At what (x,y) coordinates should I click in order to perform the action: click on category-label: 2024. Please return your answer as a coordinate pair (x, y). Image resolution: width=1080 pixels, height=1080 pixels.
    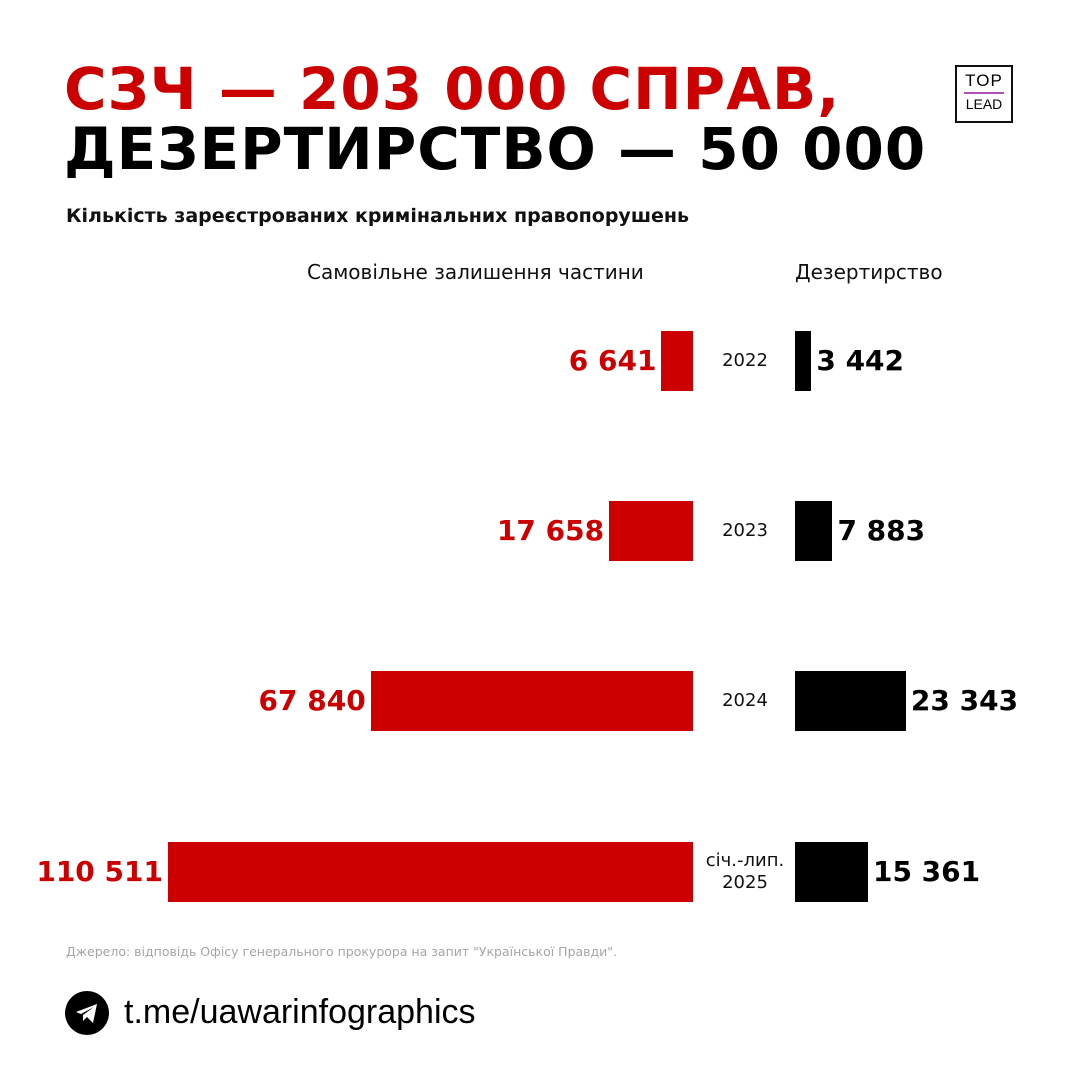
    Looking at the image, I should click on (745, 700).